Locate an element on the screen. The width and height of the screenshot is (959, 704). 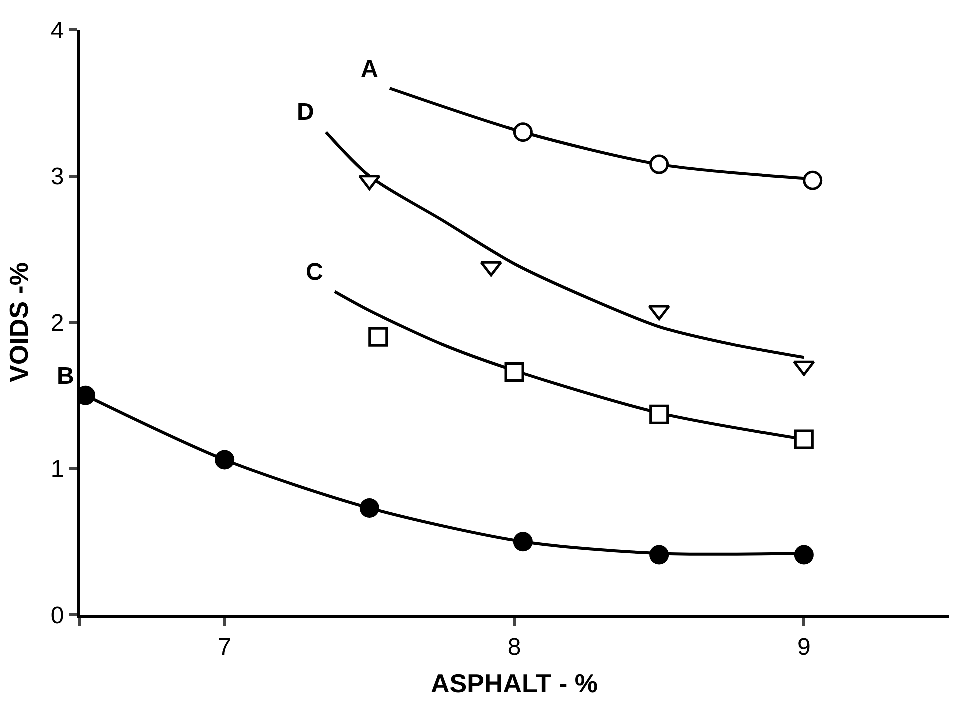
y-tick-label: 0 is located at coordinates (57, 616).